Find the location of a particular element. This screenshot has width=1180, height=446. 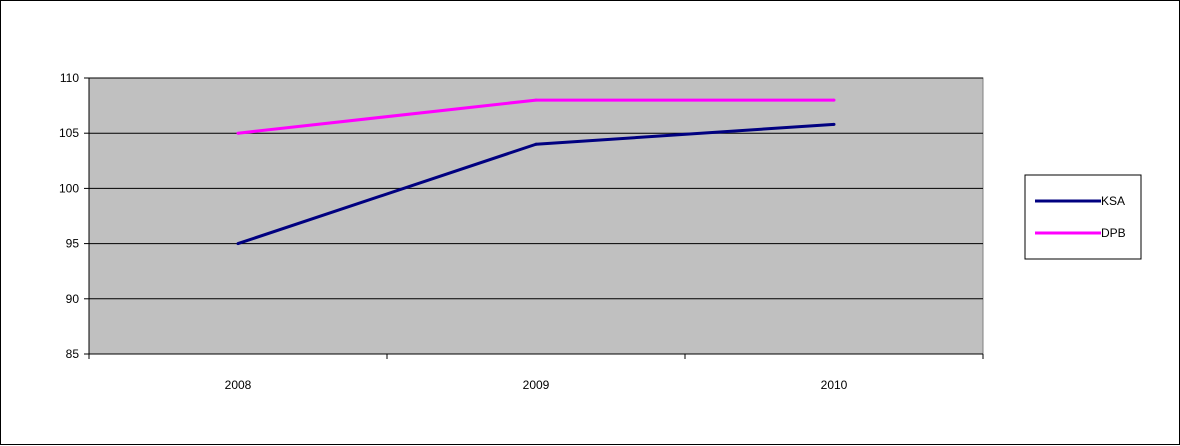

legend-box is located at coordinates (1083, 217).